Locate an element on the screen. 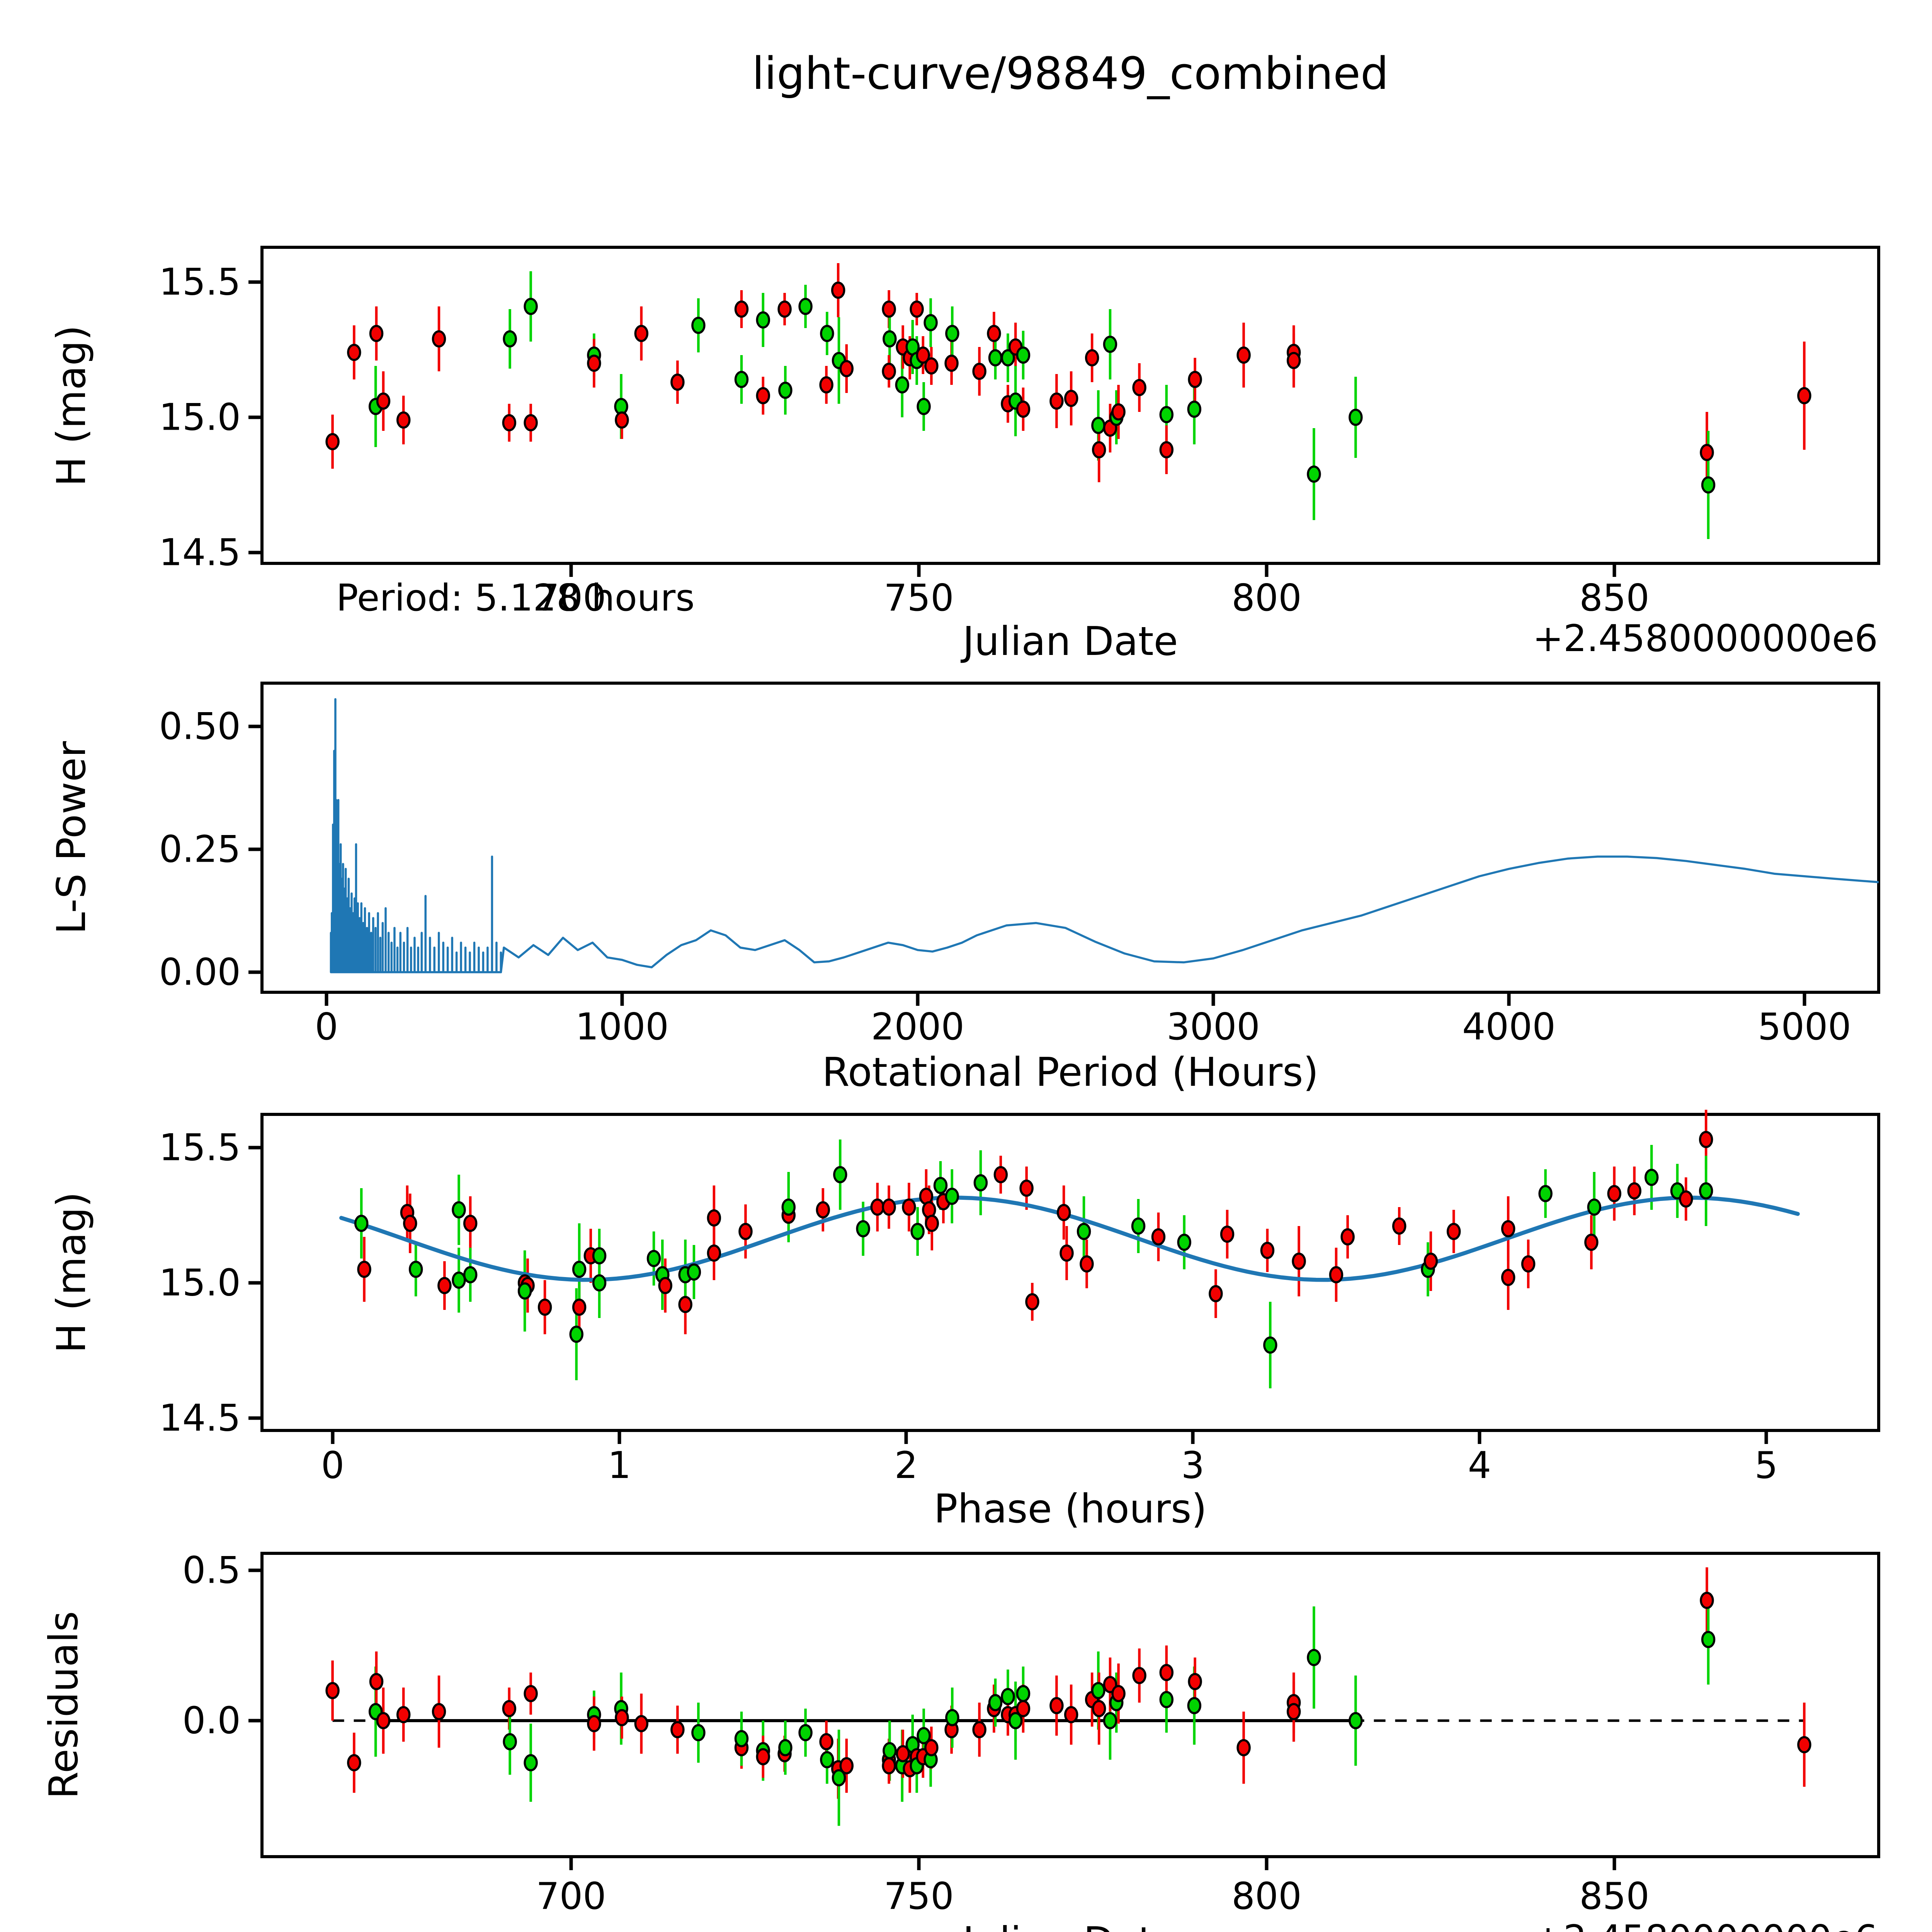  periodogram-line is located at coordinates (1105, 836).